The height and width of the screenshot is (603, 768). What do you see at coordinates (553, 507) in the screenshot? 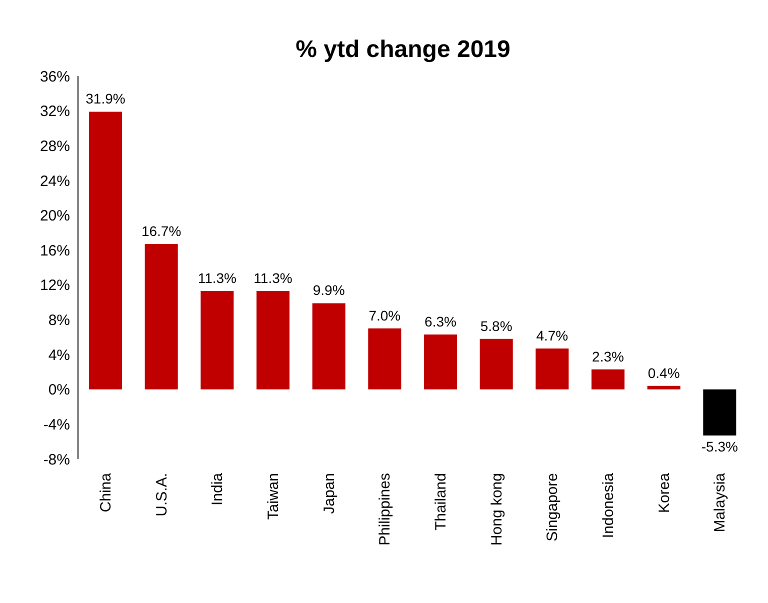
I see `x-tick-label: Singapore` at bounding box center [553, 507].